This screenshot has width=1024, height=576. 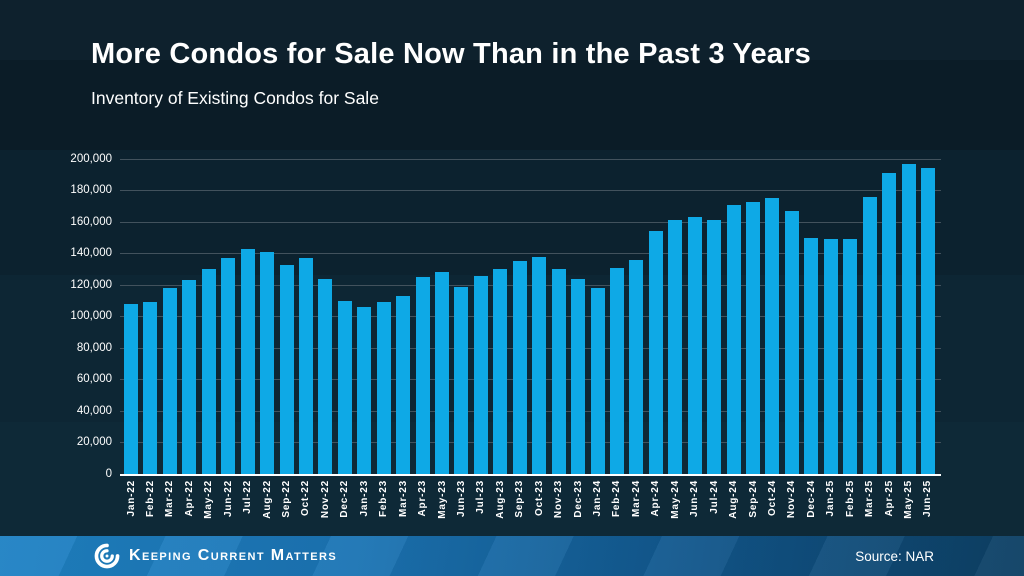 What do you see at coordinates (403, 499) in the screenshot?
I see `x-tick-label: Mar-23` at bounding box center [403, 499].